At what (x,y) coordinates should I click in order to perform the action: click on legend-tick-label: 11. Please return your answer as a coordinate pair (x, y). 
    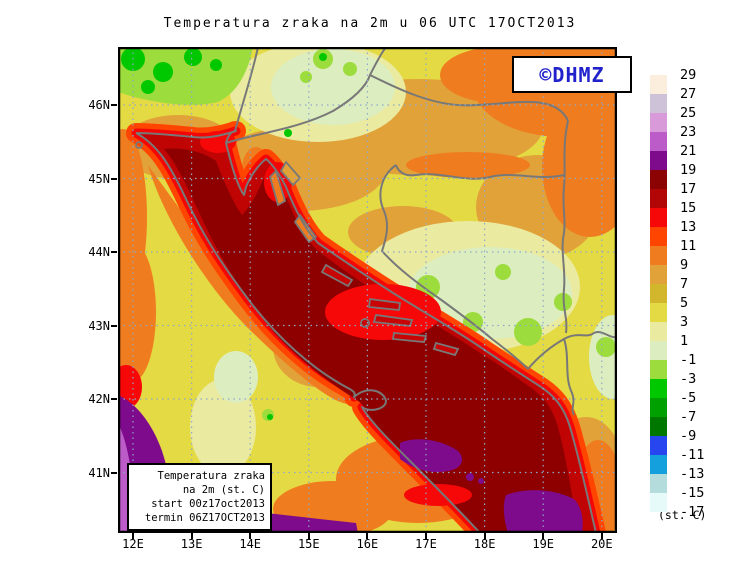
    Looking at the image, I should click on (688, 246).